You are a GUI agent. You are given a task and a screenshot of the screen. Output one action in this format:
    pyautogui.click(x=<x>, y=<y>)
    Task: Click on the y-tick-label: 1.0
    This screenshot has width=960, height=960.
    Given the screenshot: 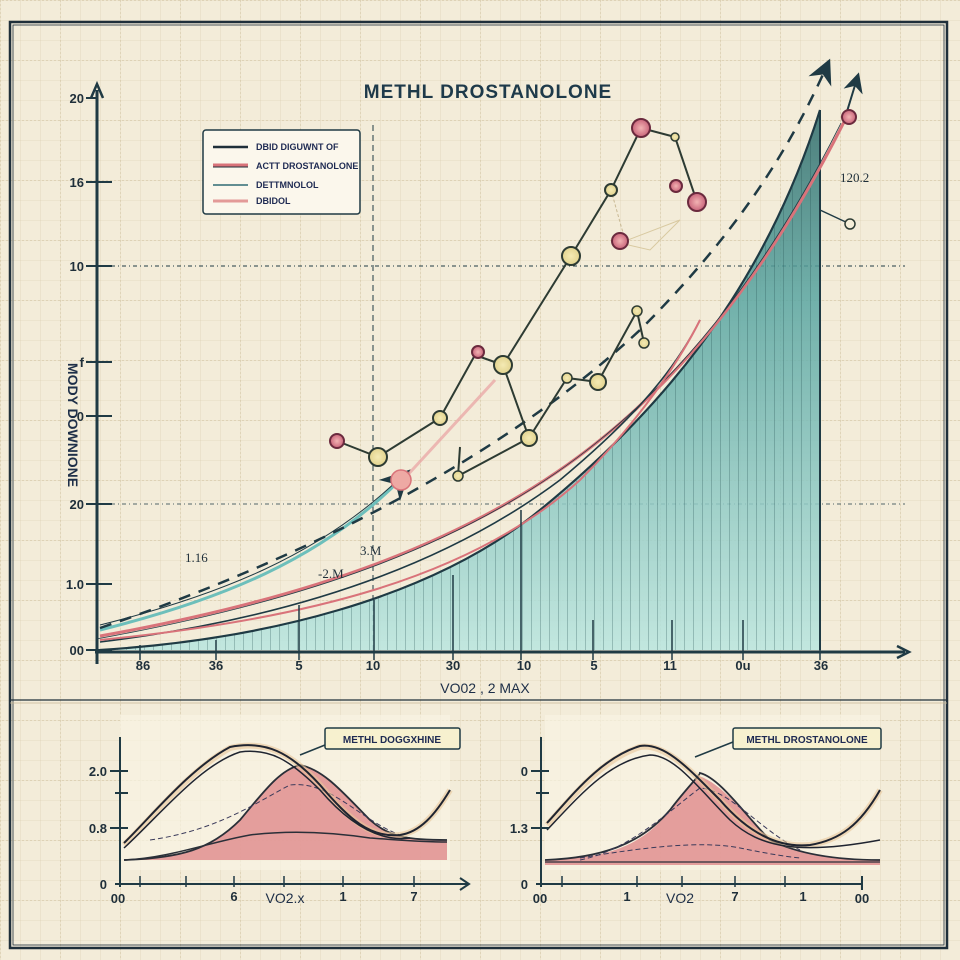 What is the action you would take?
    pyautogui.click(x=75, y=584)
    